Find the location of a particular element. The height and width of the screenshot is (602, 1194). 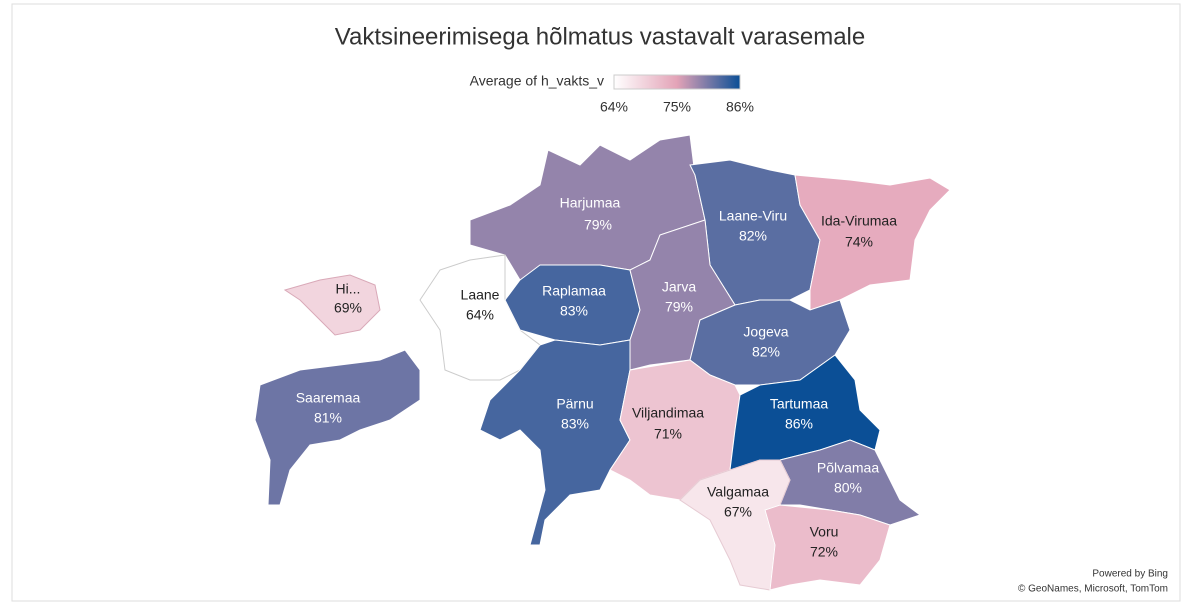

region-value: 74% is located at coordinates (859, 242).